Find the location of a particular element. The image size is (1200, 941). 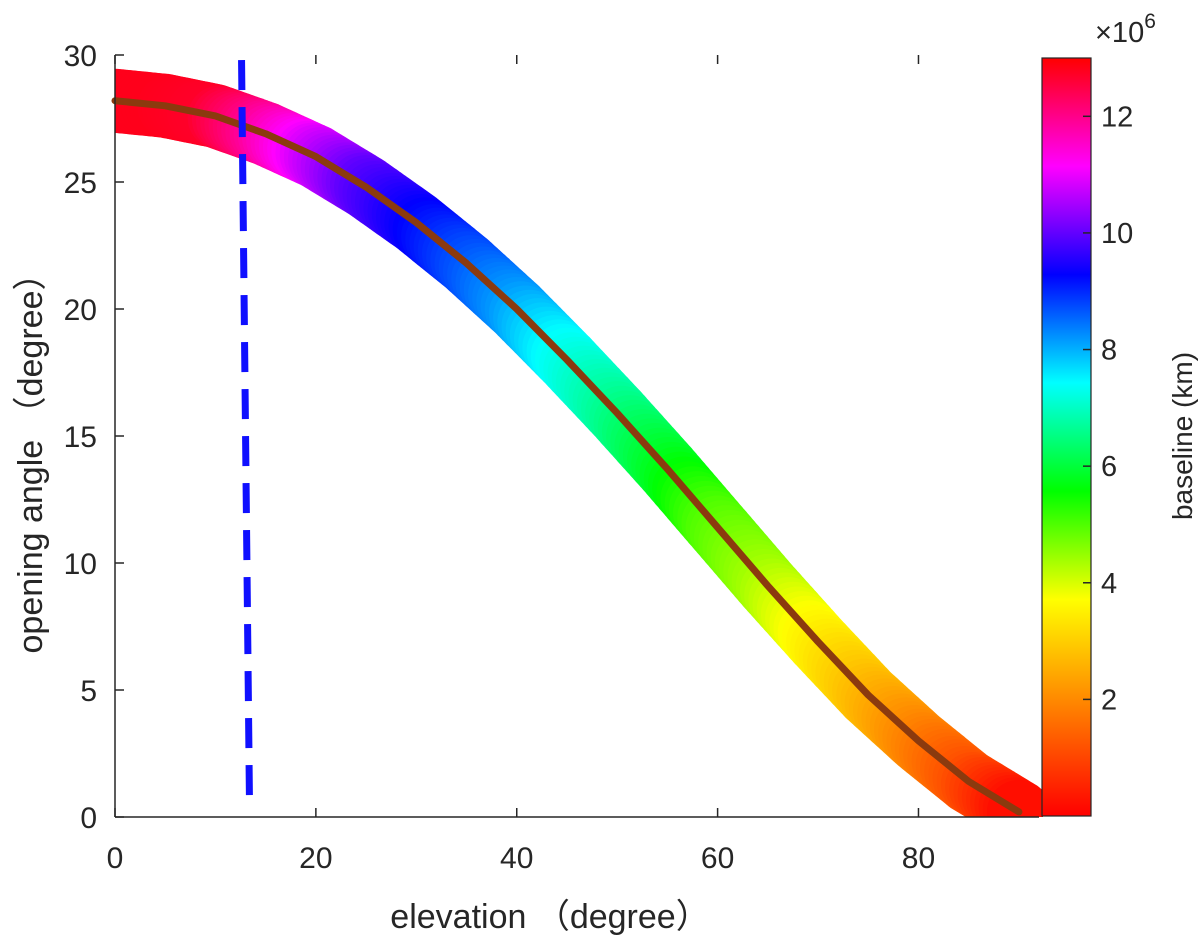

x-tick-label: 40 is located at coordinates (516, 858).